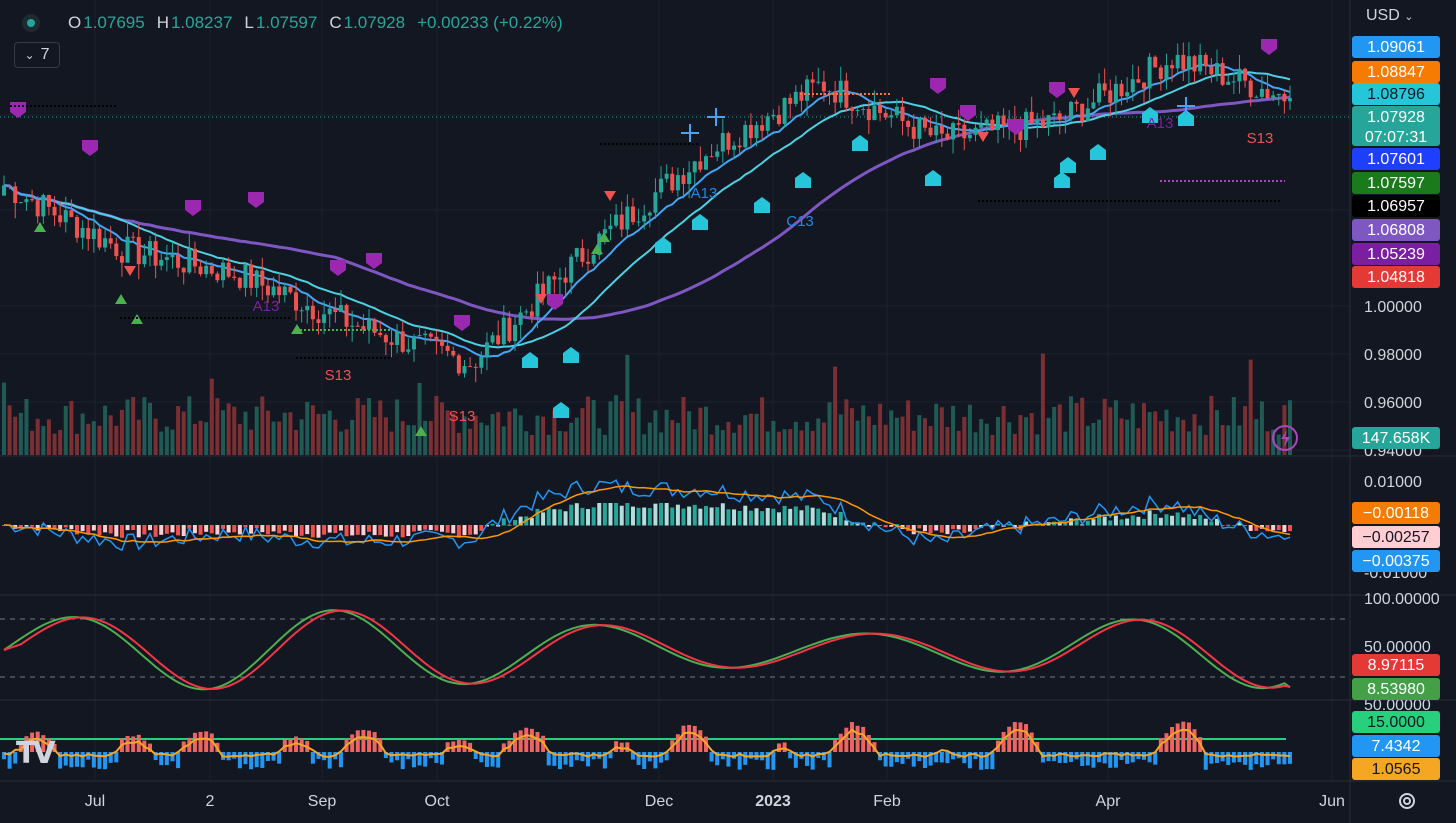  What do you see at coordinates (1396, 206) in the screenshot?
I see `price-label: 1.06957` at bounding box center [1396, 206].